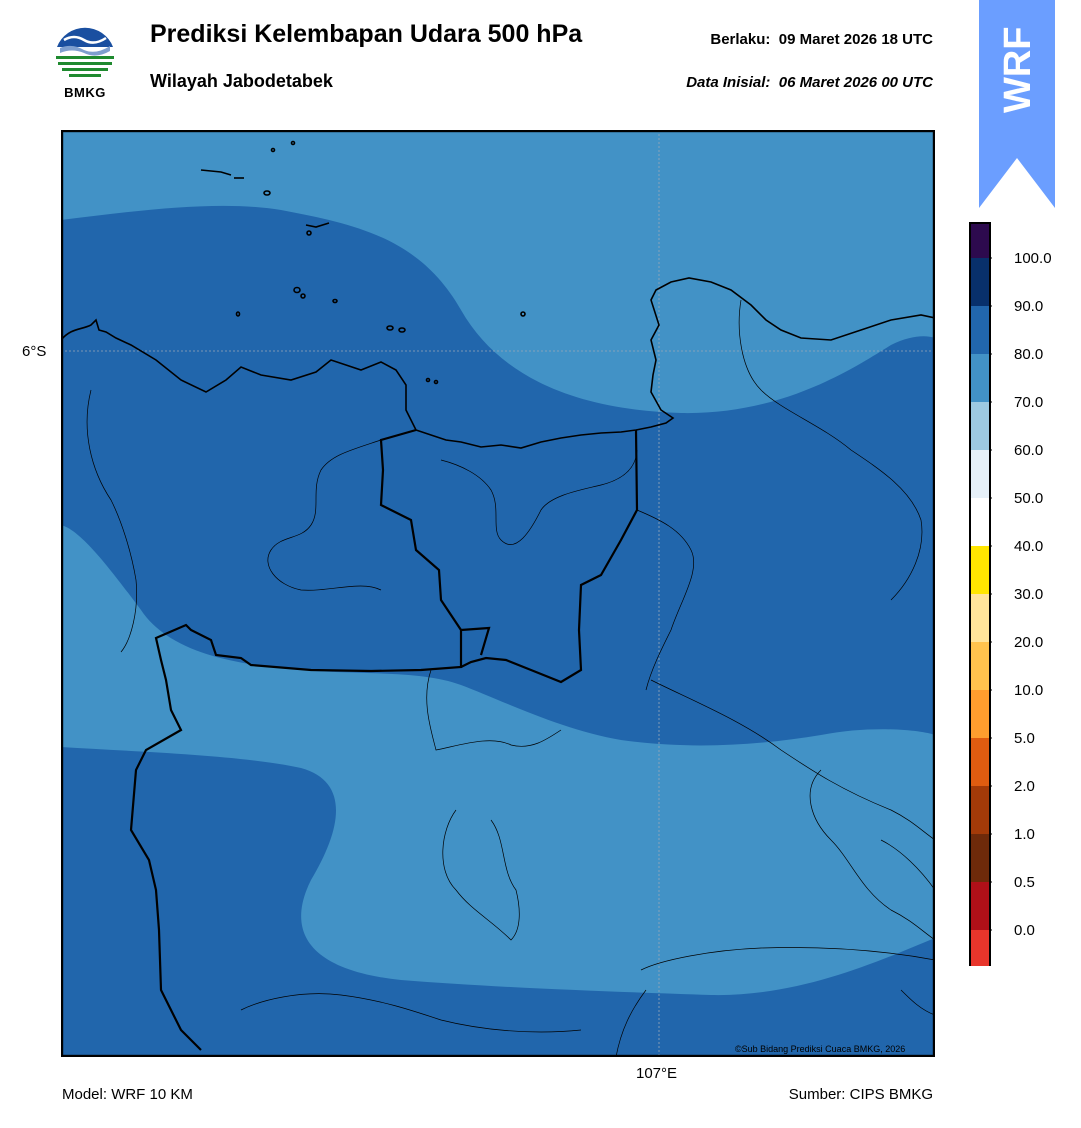  I want to click on colorbar-label: 50.0, so click(1029, 498).